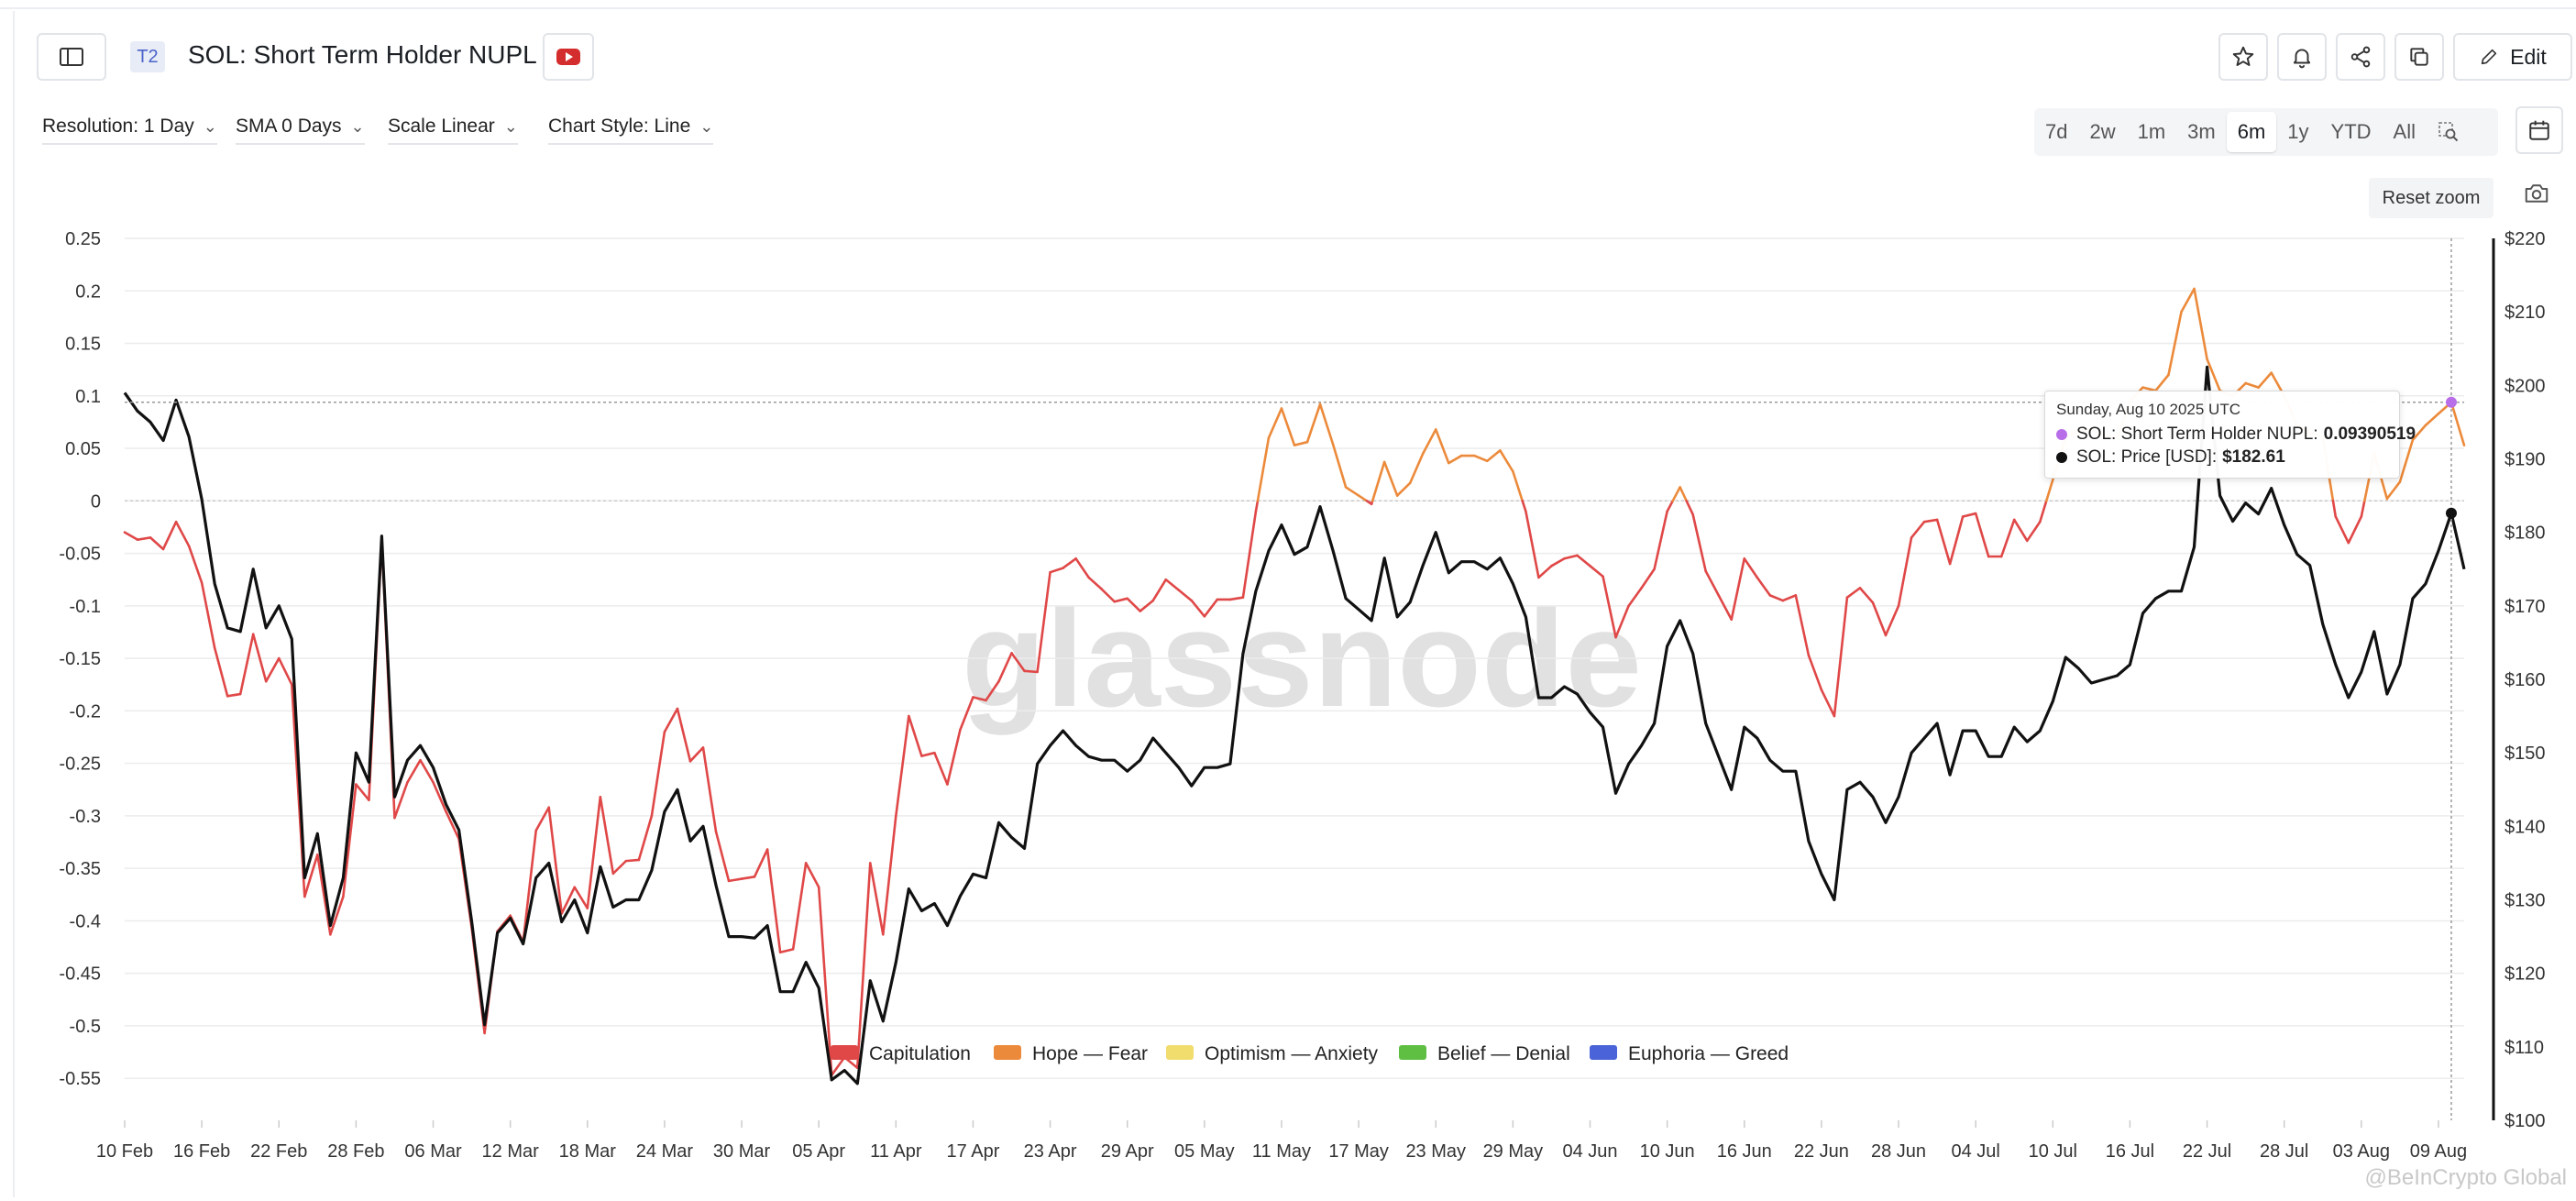 The image size is (2576, 1201). What do you see at coordinates (85, 607) in the screenshot?
I see `y-left-tick-label: -0.1` at bounding box center [85, 607].